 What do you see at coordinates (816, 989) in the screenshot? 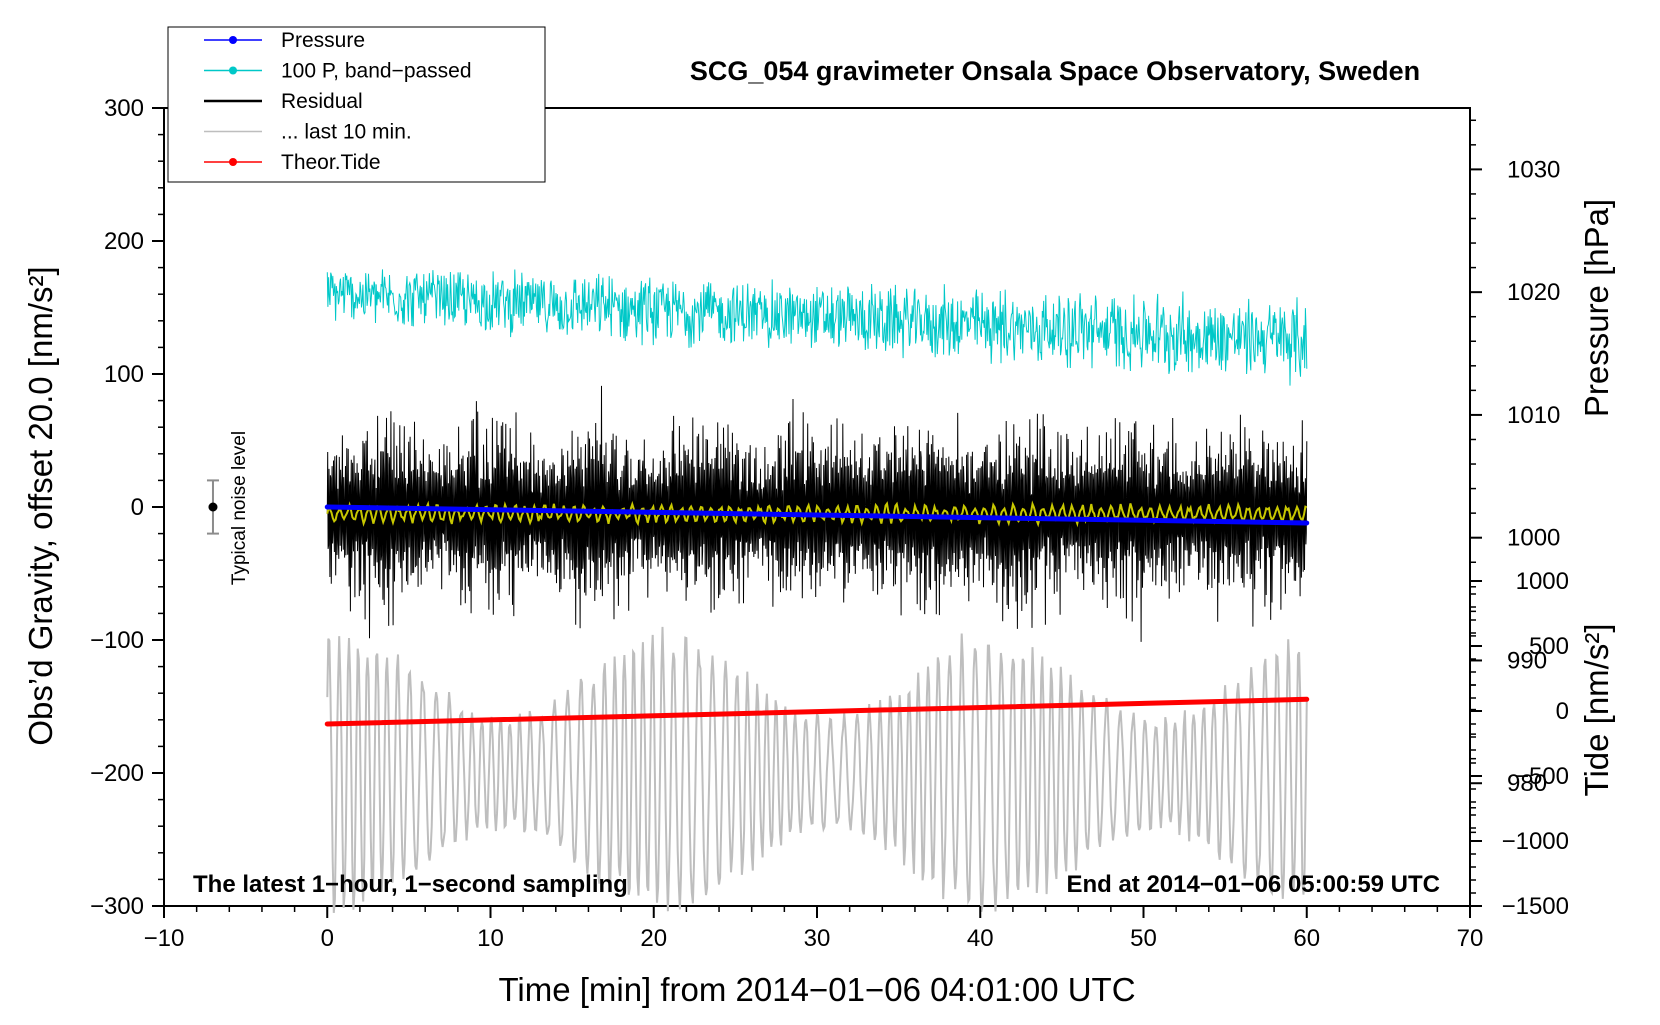
I see `x-axis-title: Time [min] from 2014−01−06 04:01:00 UTC` at bounding box center [816, 989].